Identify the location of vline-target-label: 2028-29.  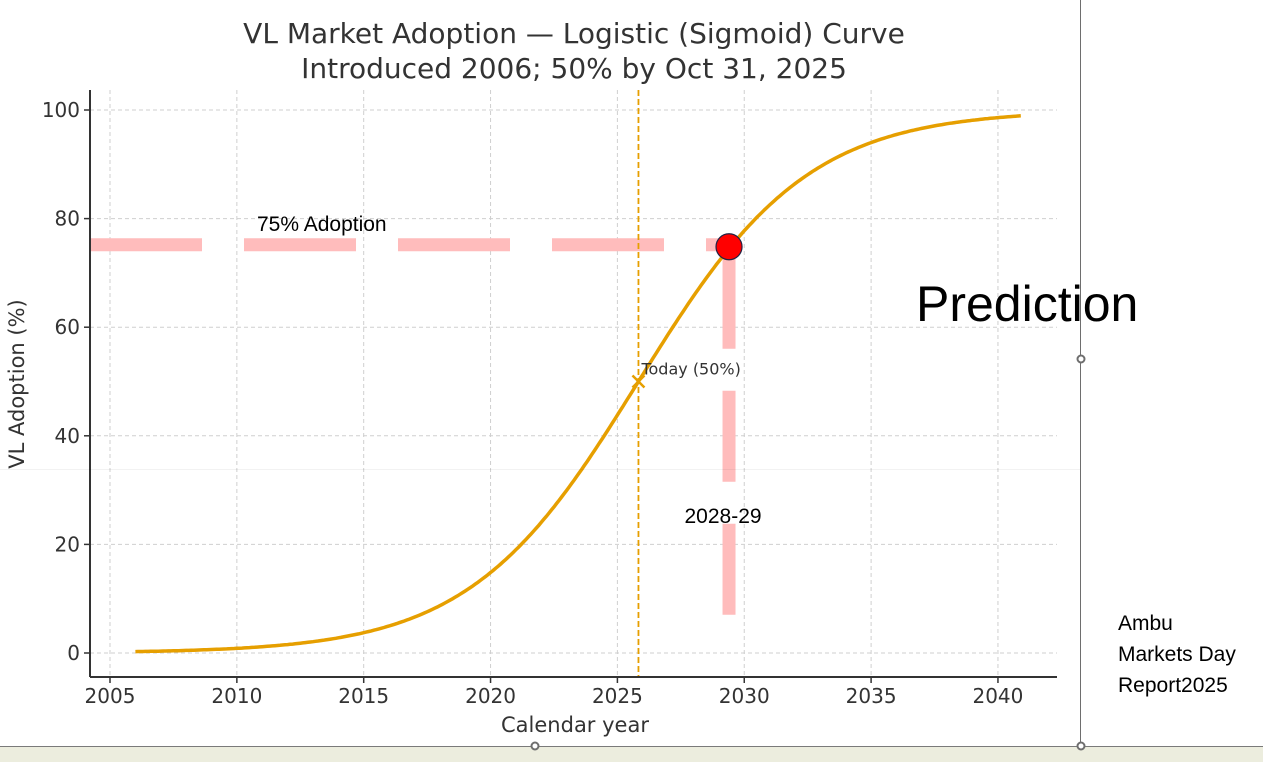
(722, 516).